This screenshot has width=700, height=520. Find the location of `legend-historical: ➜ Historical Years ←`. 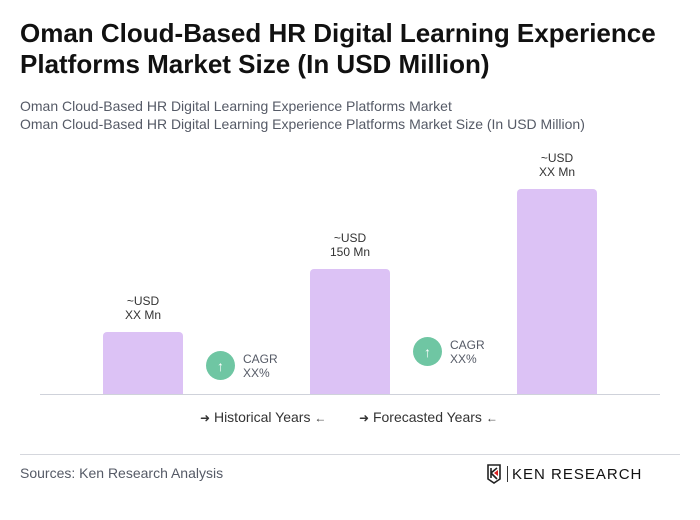

legend-historical: ➜ Historical Years ← is located at coordinates (263, 417).